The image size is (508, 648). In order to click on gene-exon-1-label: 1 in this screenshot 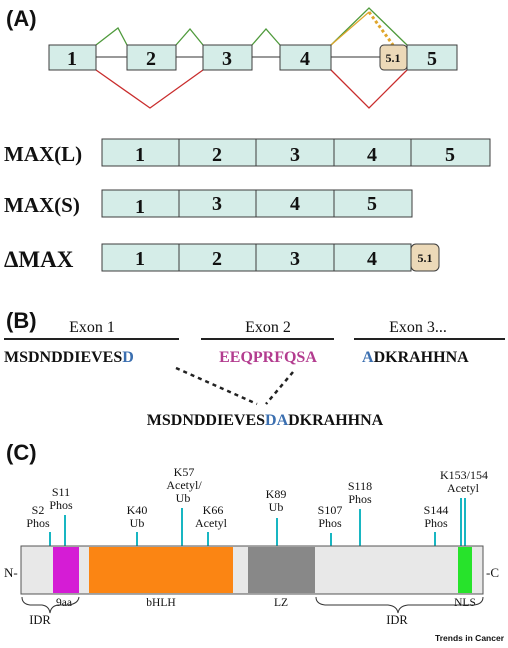, I will do `click(72, 59)`.